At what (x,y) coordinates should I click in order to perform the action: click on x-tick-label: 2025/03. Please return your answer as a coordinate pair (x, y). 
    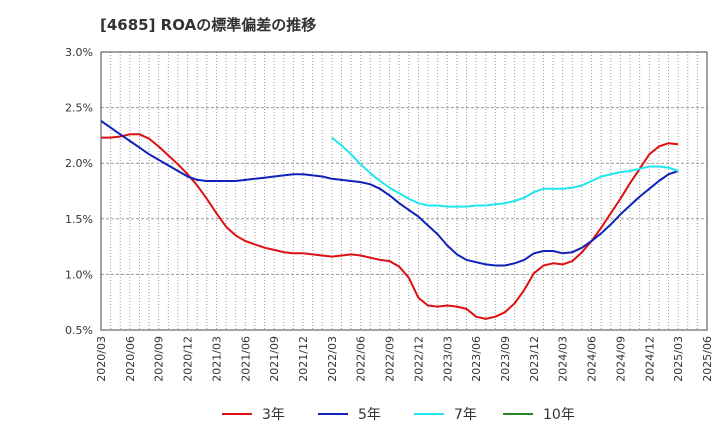
    Looking at the image, I should click on (678, 359).